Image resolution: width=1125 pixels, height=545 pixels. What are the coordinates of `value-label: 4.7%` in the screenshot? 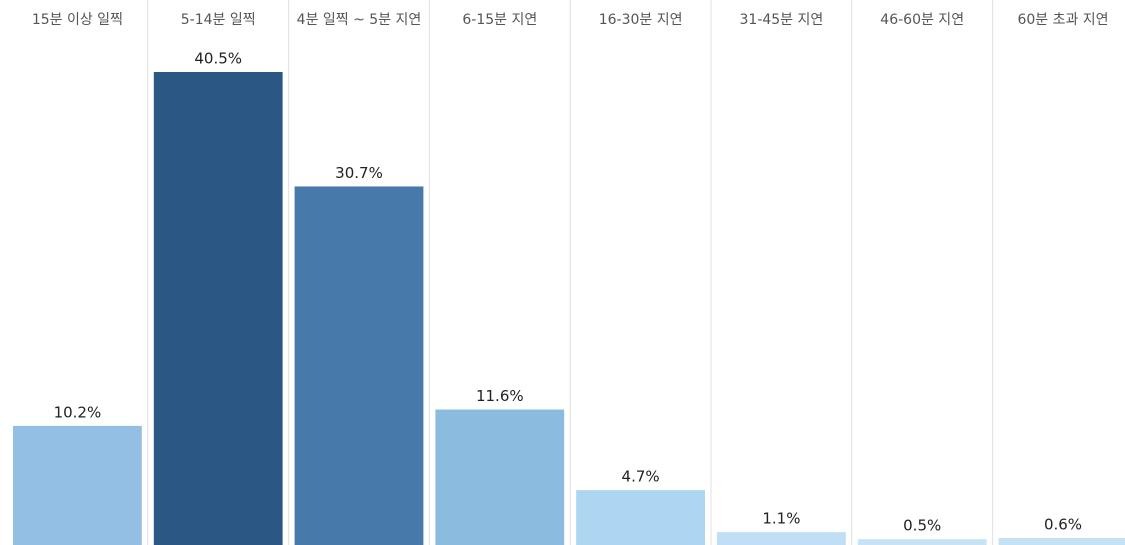 It's located at (641, 477).